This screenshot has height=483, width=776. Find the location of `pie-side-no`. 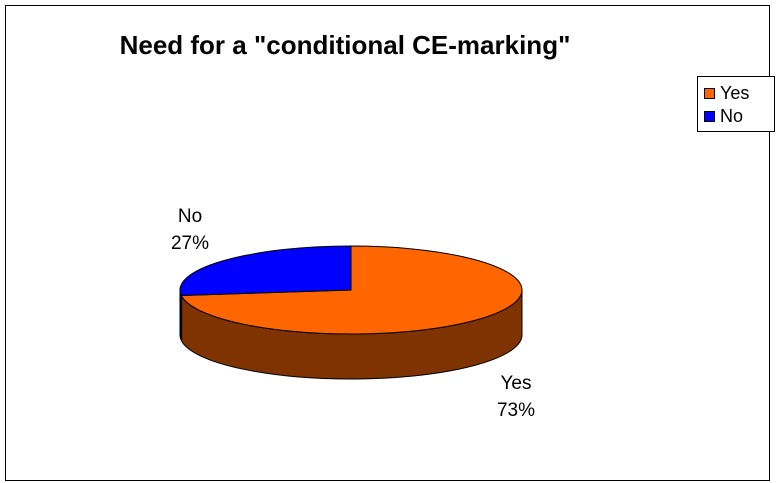

pie-side-no is located at coordinates (180, 315).